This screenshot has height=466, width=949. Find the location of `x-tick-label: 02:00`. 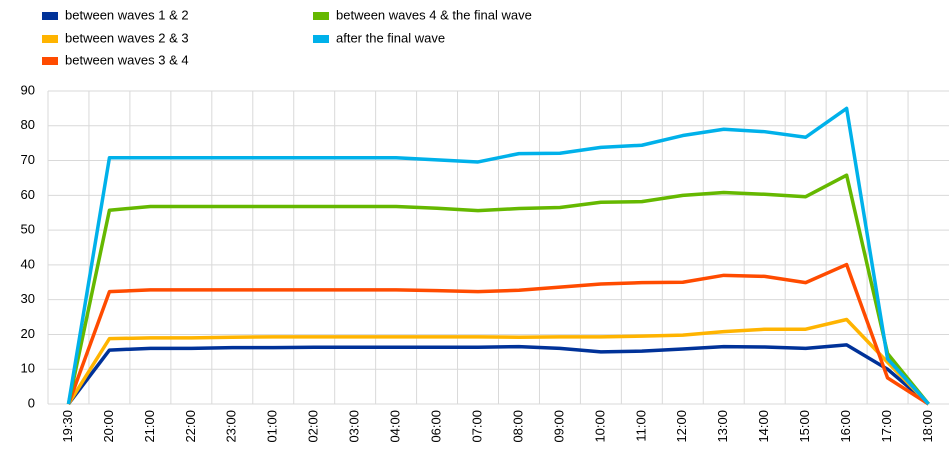

x-tick-label: 02:00 is located at coordinates (313, 426).